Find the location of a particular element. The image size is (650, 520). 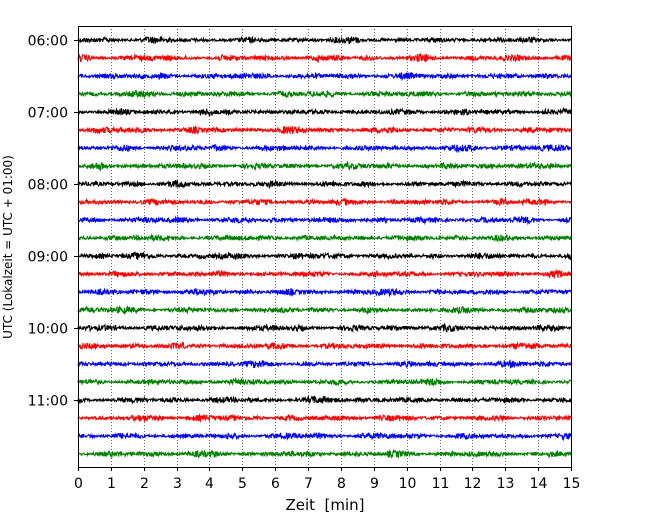

x-tick-label: 4 is located at coordinates (209, 484).